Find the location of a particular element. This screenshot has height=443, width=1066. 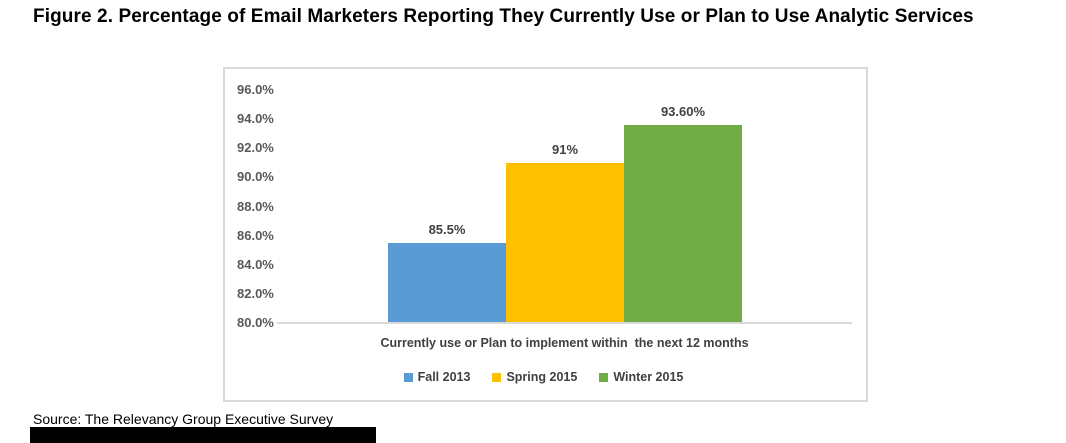

legend-item-spring-2015: Spring 2015 is located at coordinates (534, 377).